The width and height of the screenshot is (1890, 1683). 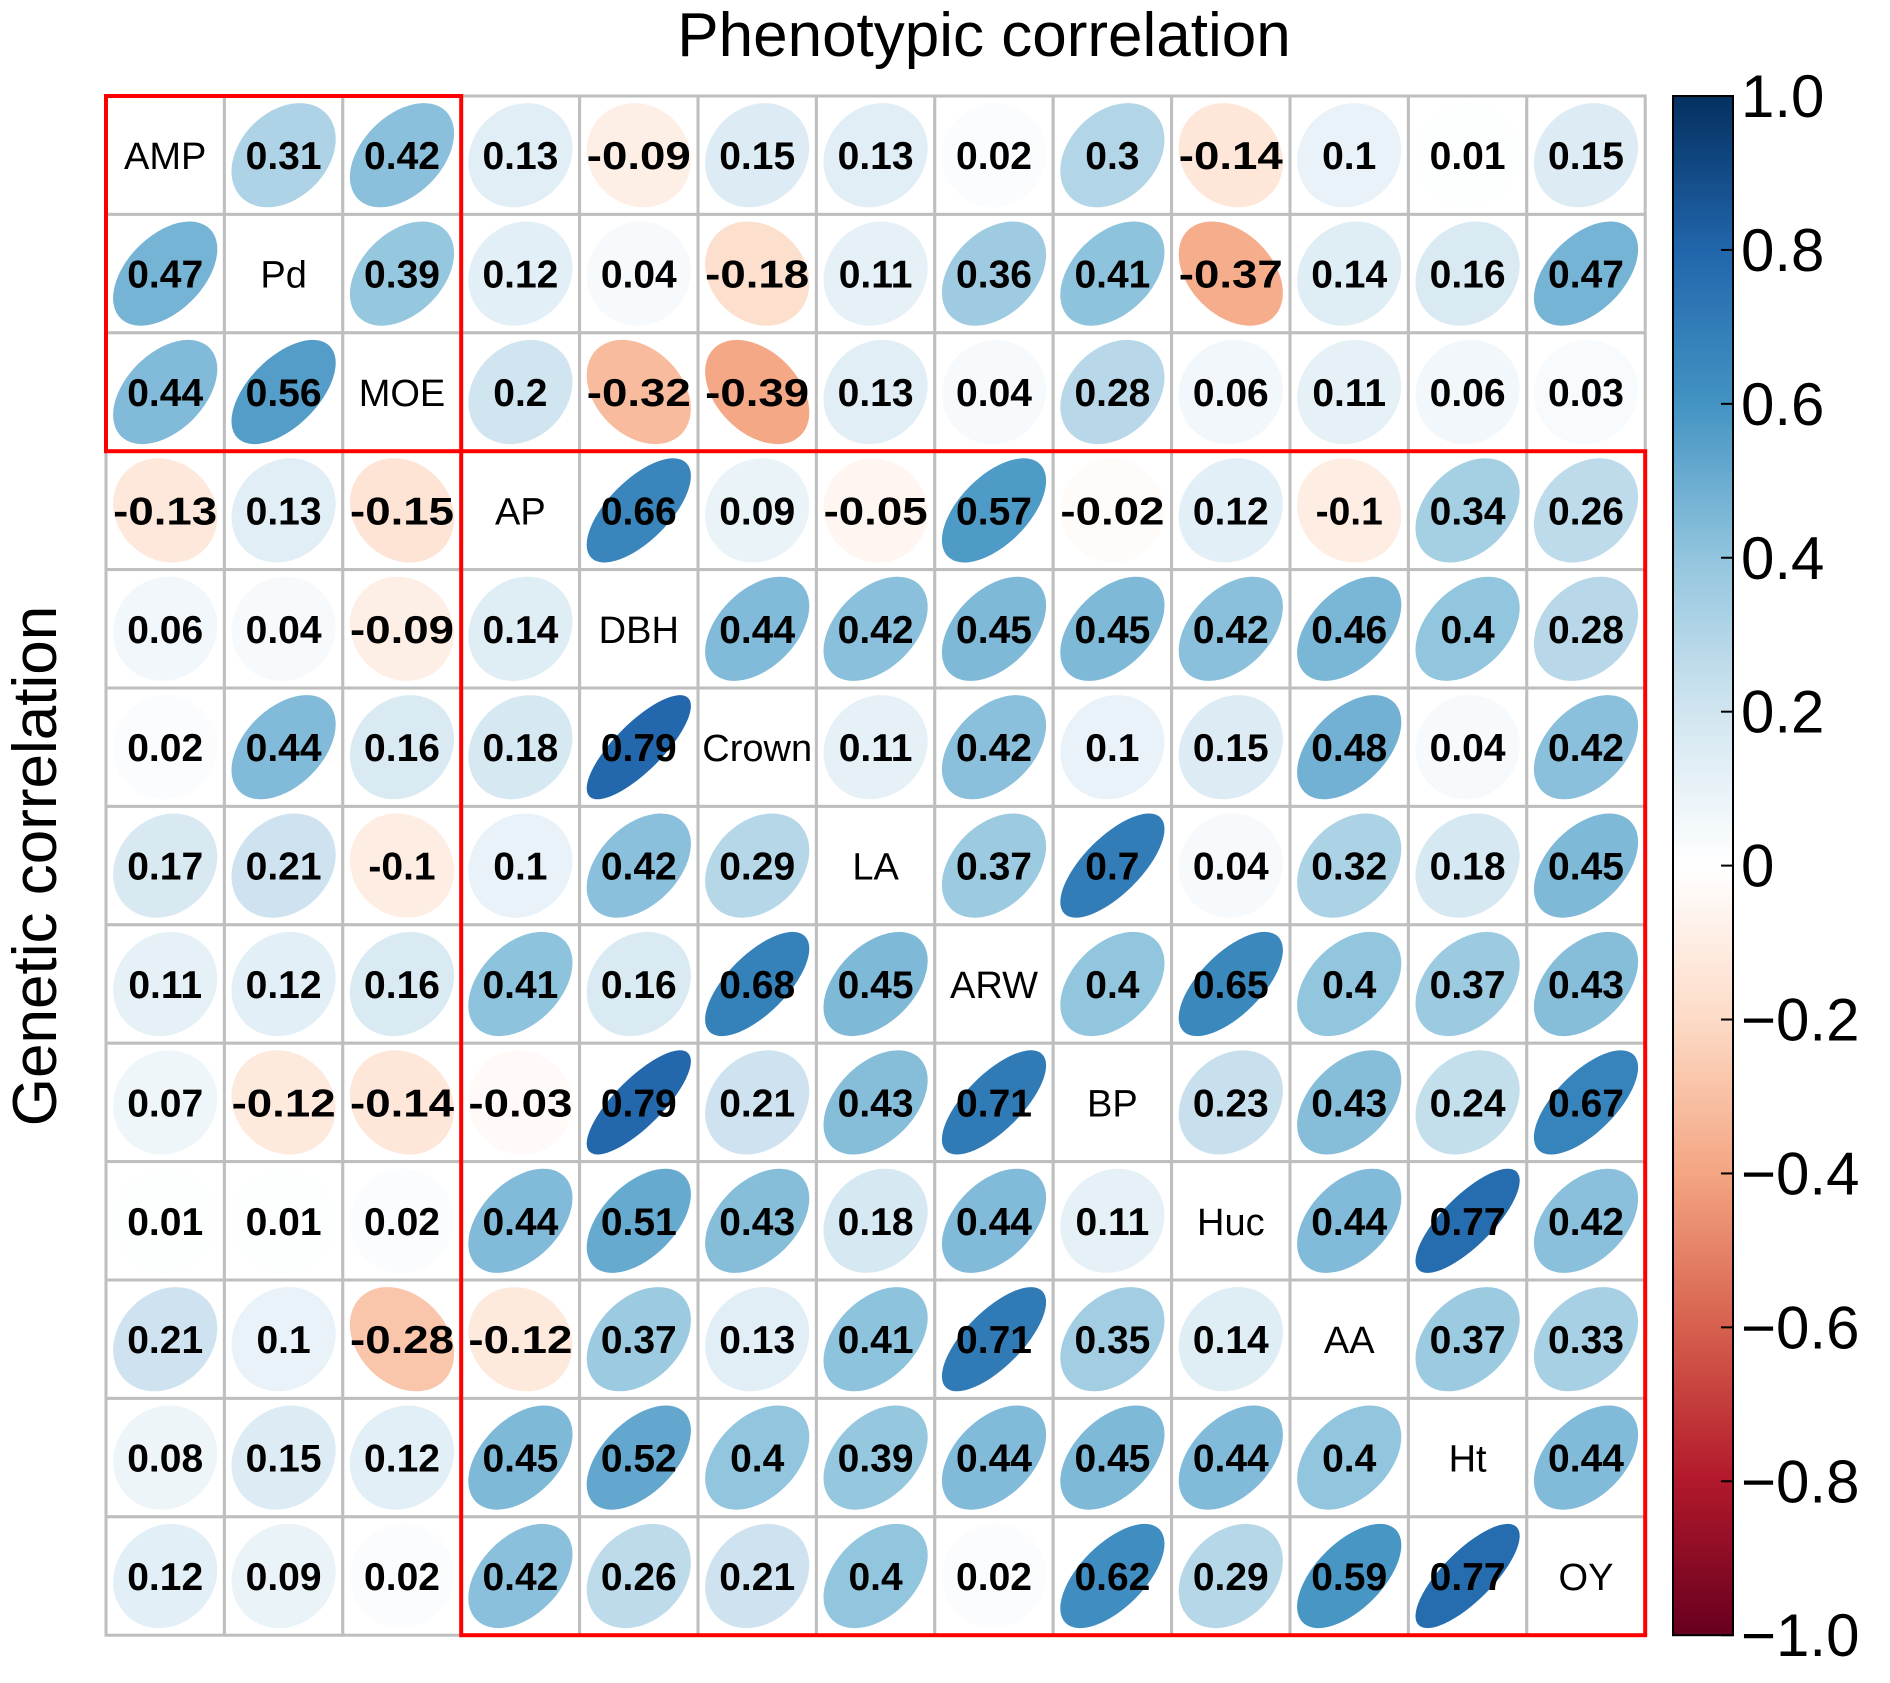 What do you see at coordinates (639, 1221) in the screenshot?
I see `matrix-cell: 0.51` at bounding box center [639, 1221].